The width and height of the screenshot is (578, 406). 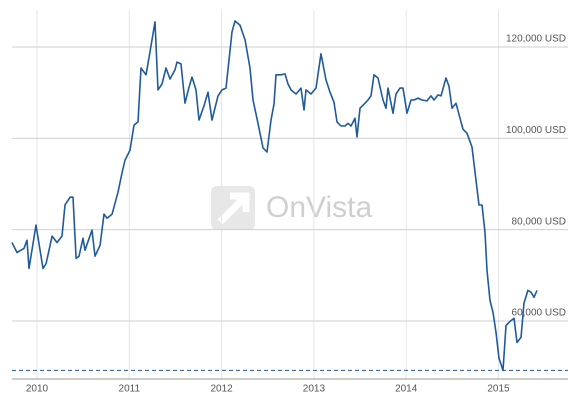 I want to click on x-tick-label: 2013, so click(x=314, y=389).